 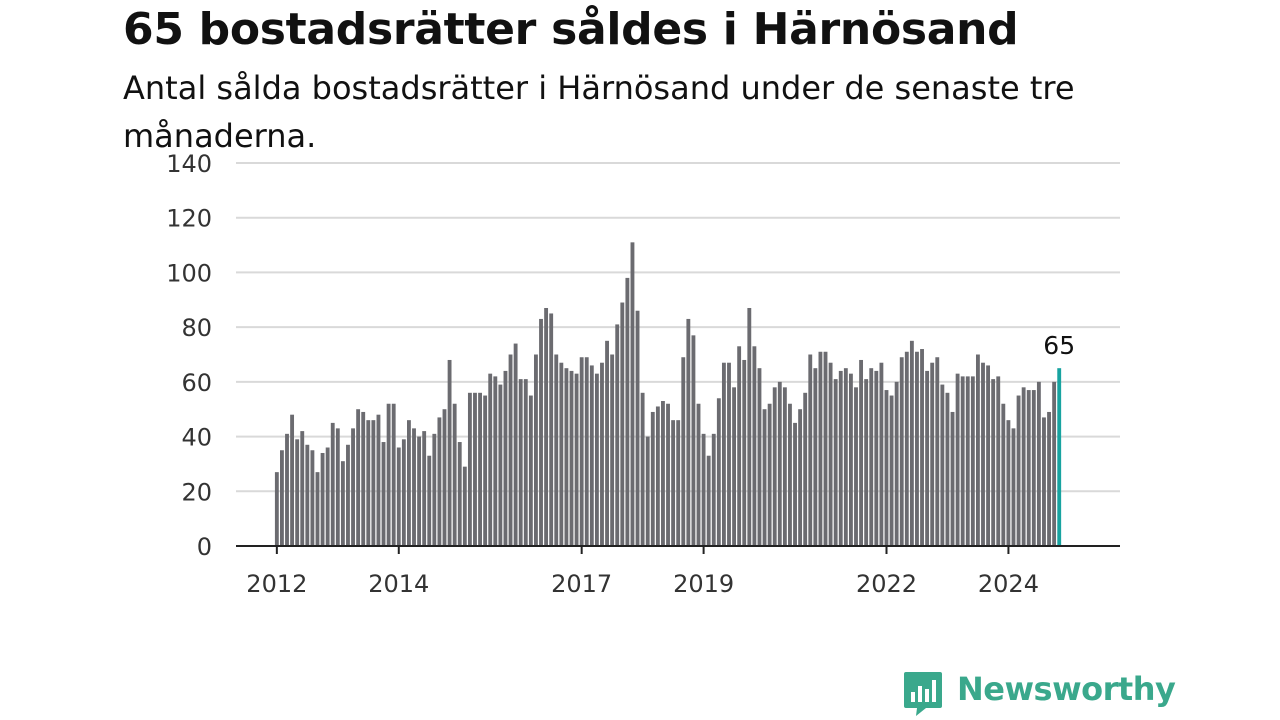 What do you see at coordinates (642, 572) in the screenshot?
I see `x-axis-ticks: 2012 2014 2017 2019 2022 2024` at bounding box center [642, 572].